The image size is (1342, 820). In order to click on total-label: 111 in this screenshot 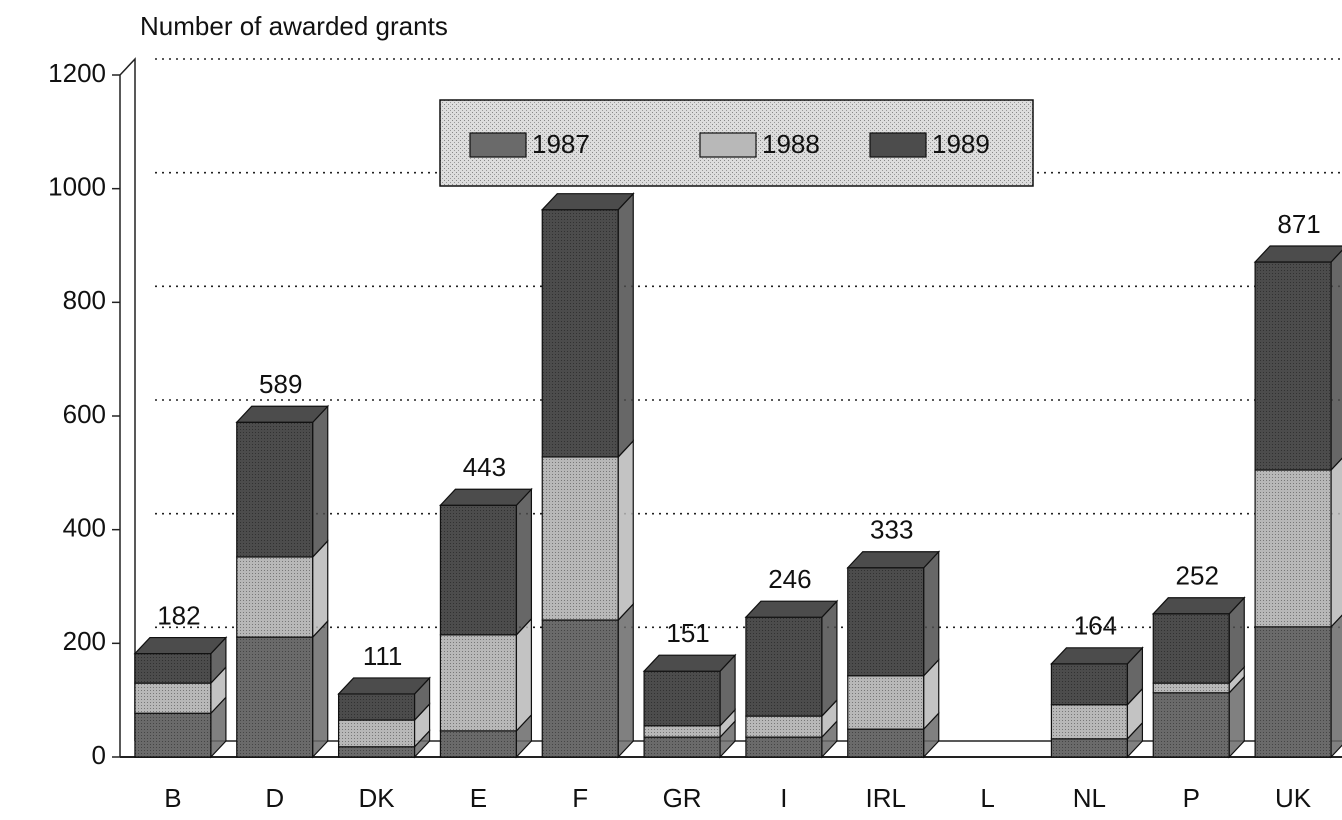, I will do `click(383, 656)`.